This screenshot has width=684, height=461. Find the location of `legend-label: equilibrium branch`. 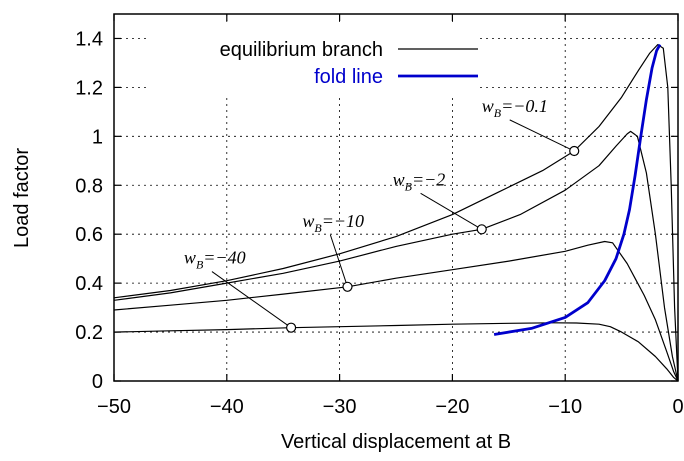

legend-label: equilibrium branch is located at coordinates (301, 50).